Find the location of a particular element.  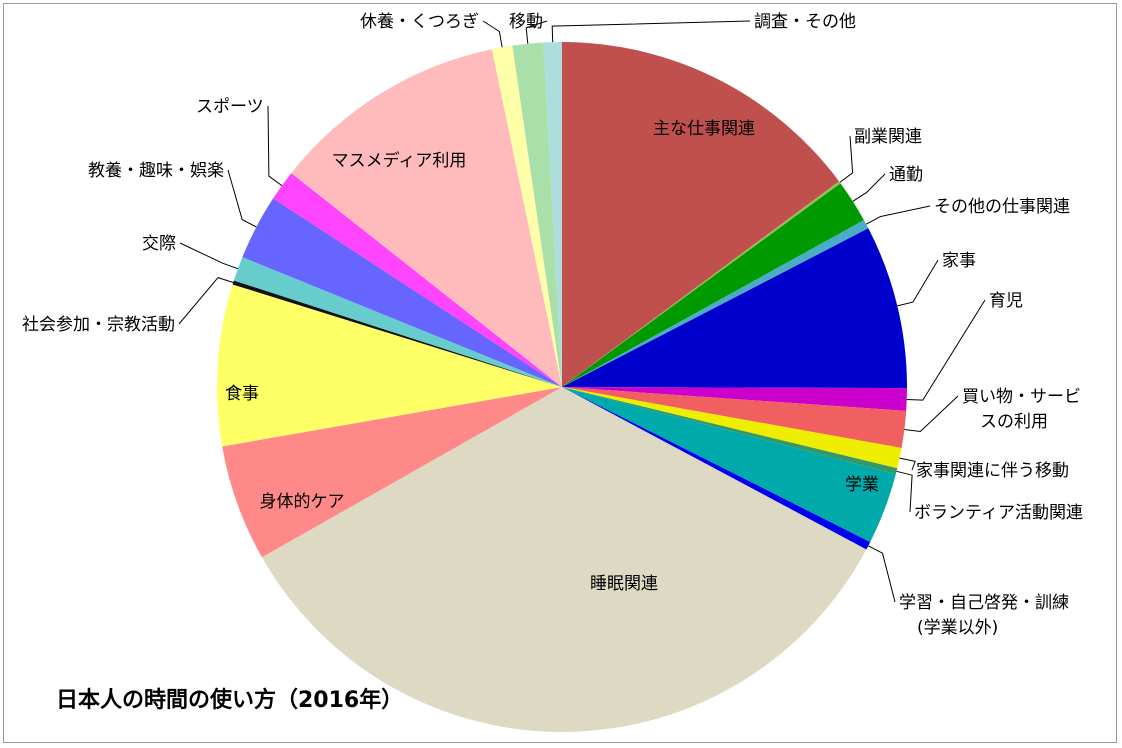

slice-label: 交際 is located at coordinates (159, 244).